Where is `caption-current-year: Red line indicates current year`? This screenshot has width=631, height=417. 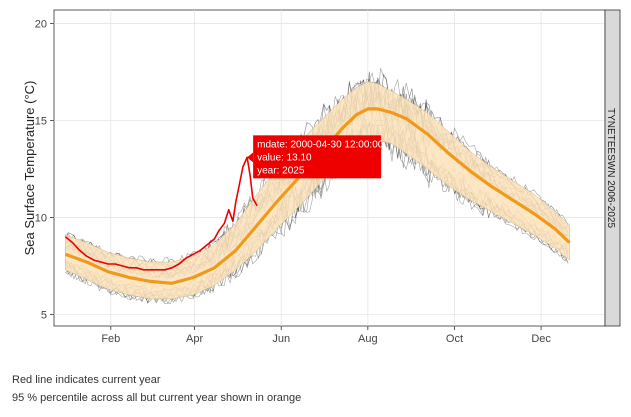
caption-current-year: Red line indicates current year is located at coordinates (86, 380).